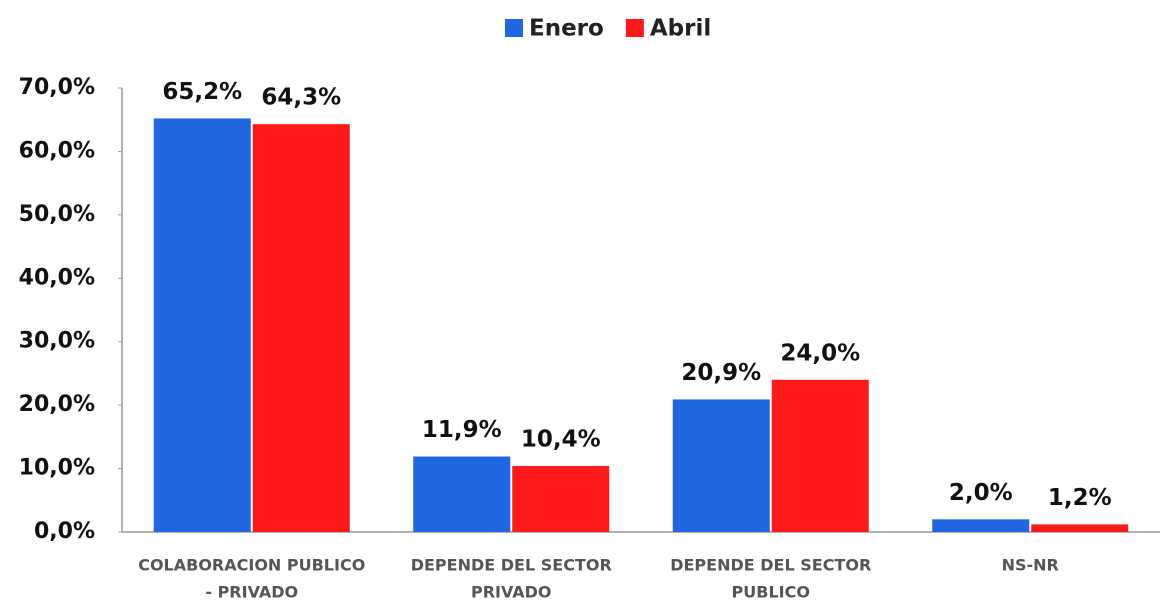 Image resolution: width=1175 pixels, height=602 pixels. I want to click on x-tick-label: COLABORACION PUBLICO, so click(251, 565).